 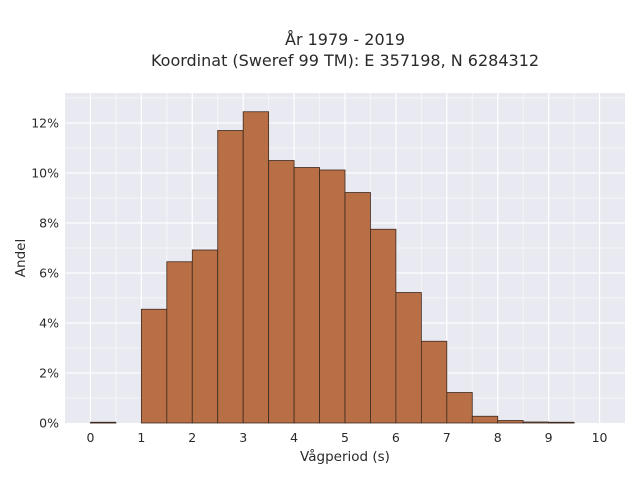 I want to click on x-tick-label: 0, so click(x=90, y=437).